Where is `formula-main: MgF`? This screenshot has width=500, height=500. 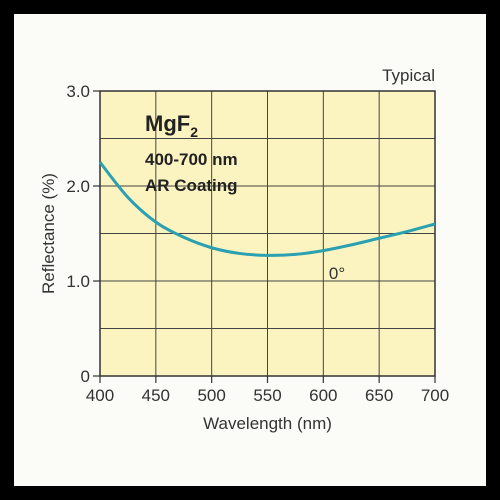
formula-main: MgF is located at coordinates (167, 123).